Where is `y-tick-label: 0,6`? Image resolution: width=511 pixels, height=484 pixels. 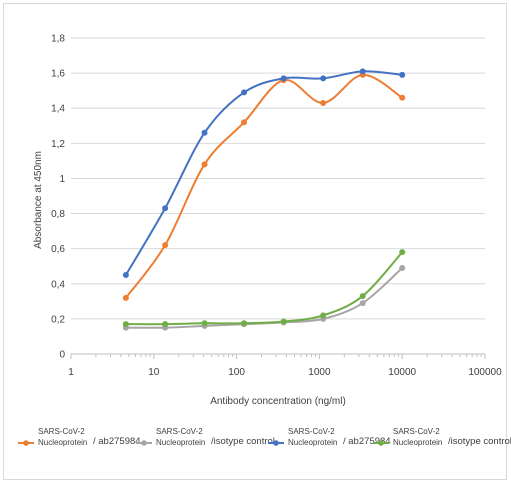
y-tick-label: 0,6 is located at coordinates (58, 249).